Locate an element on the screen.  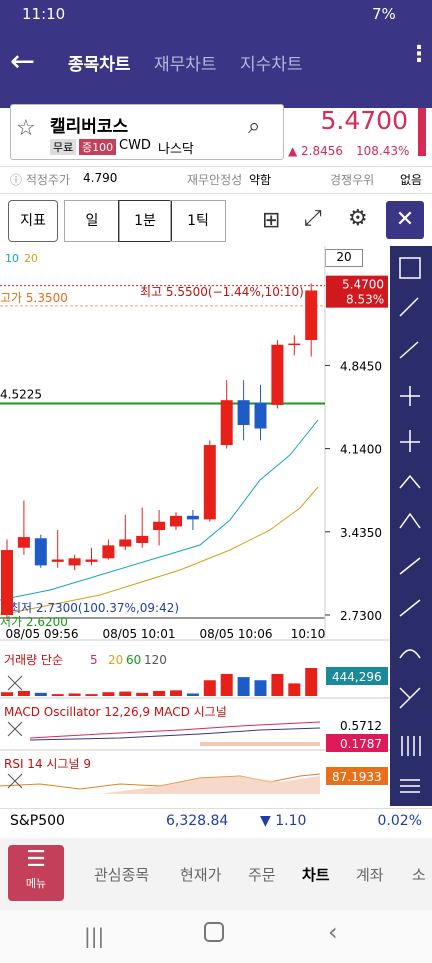
index-percent: 0.02% is located at coordinates (399, 821).